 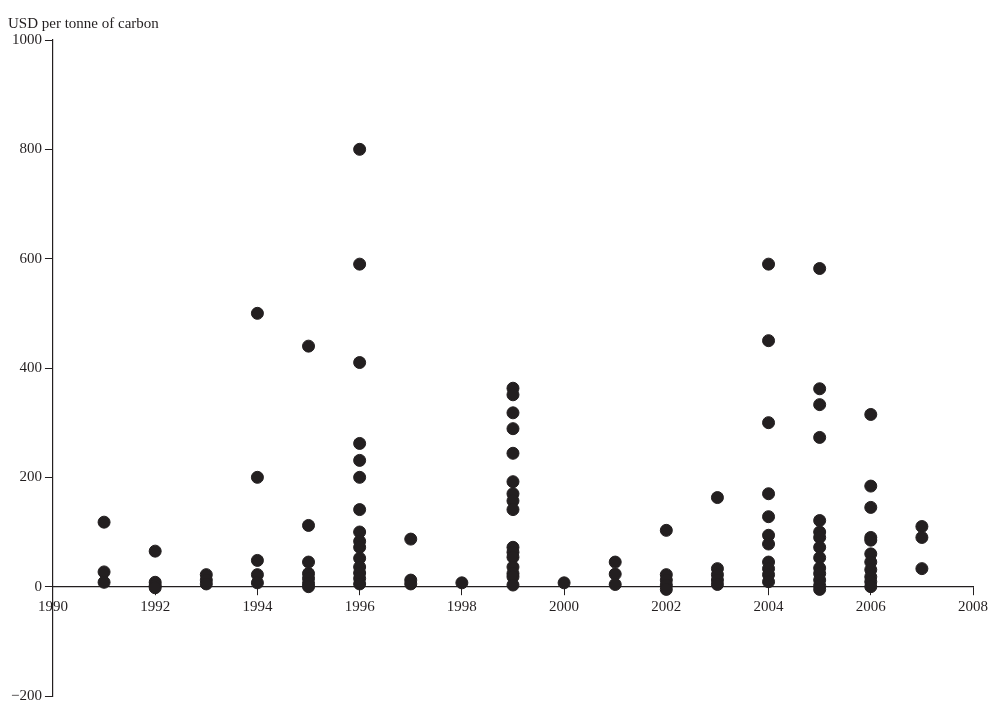 What do you see at coordinates (666, 605) in the screenshot?
I see `x-tick-label: 2002` at bounding box center [666, 605].